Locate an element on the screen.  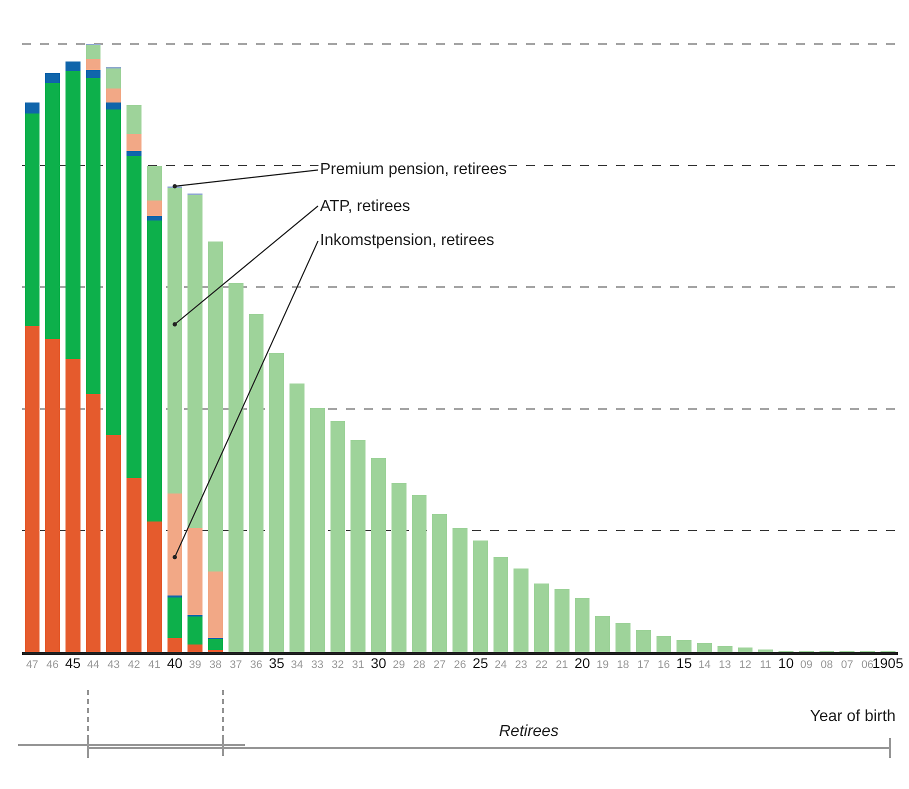
x-tick-label: 14 is located at coordinates (704, 665).